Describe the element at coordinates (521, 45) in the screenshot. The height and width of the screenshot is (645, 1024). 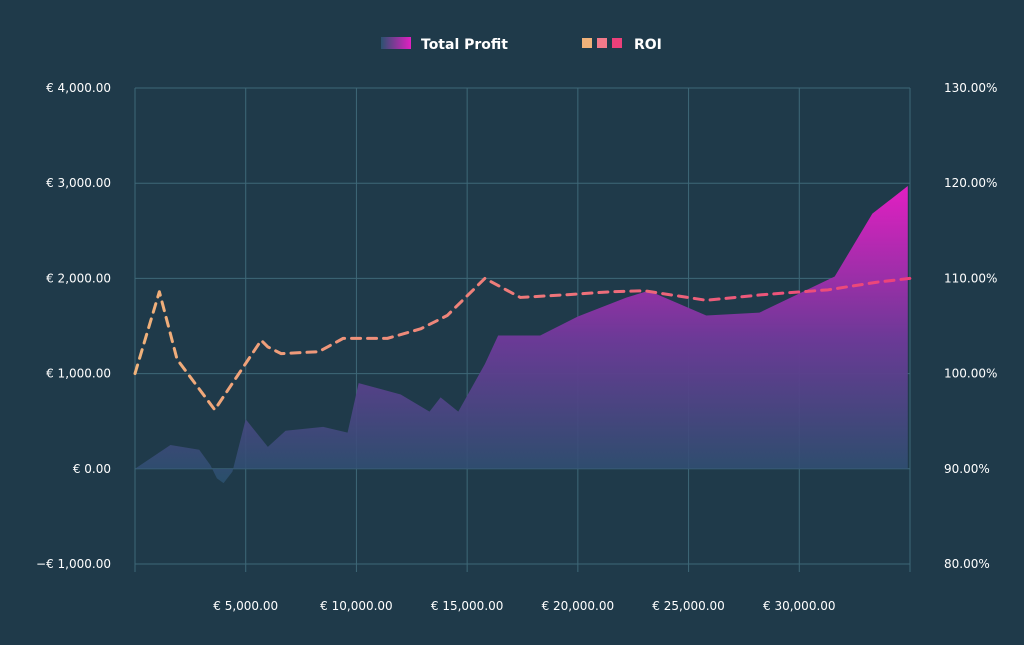
I see `legend: Total Profit ROI` at that location.